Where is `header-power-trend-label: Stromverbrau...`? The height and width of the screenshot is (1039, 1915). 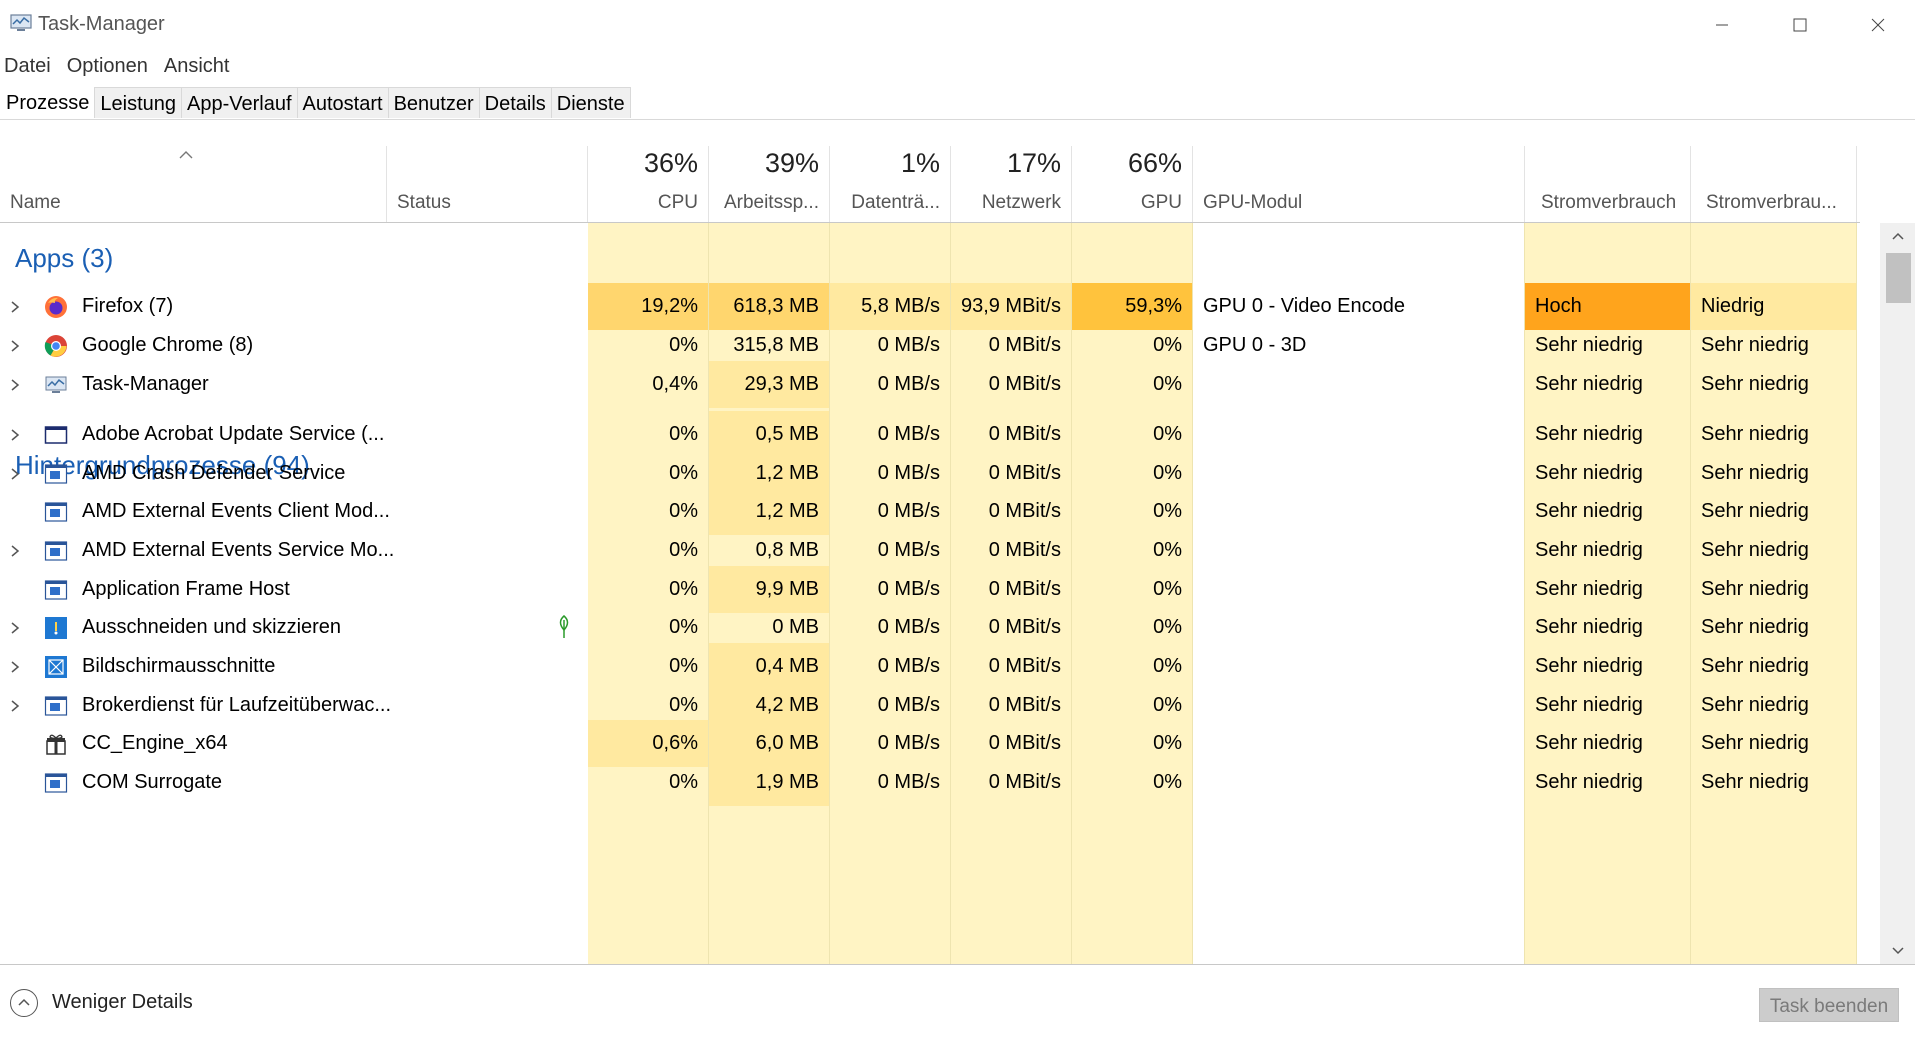
header-power-trend-label: Stromverbrau... is located at coordinates (1771, 202).